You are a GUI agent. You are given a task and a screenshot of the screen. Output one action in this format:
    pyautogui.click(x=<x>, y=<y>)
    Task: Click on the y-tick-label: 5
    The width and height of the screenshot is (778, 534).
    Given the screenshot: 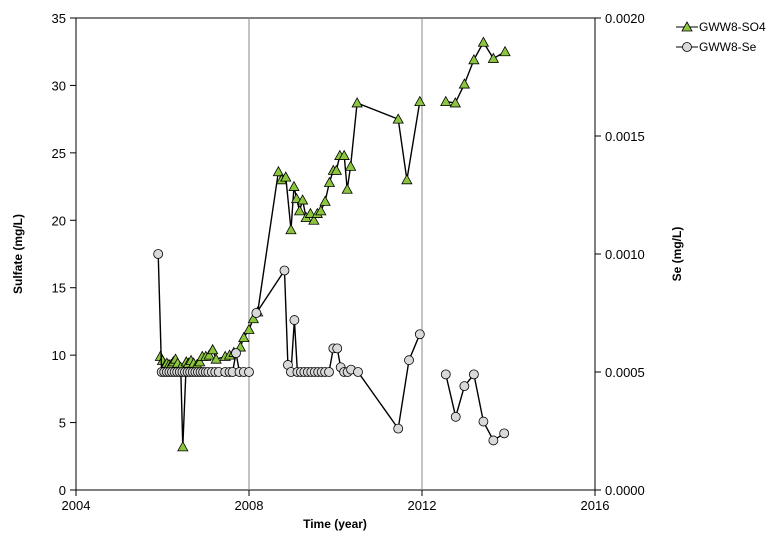 What is the action you would take?
    pyautogui.click(x=62, y=423)
    